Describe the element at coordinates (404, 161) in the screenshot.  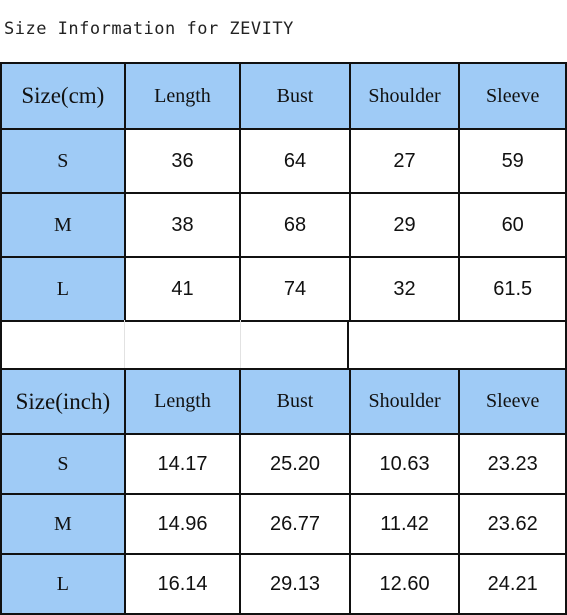
I see `shoulder-value: 27` at that location.